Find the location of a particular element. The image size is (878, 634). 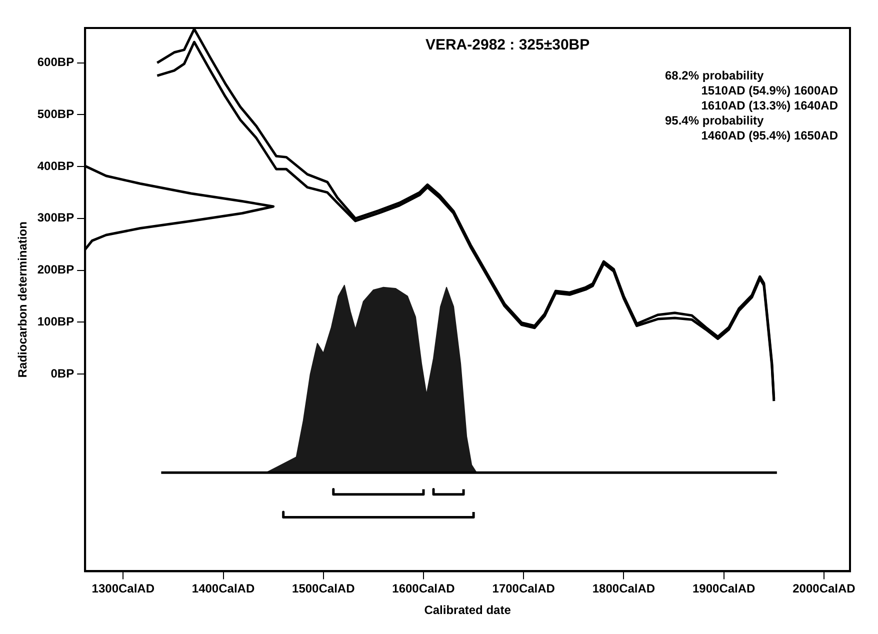

annotation: 68.2% probability is located at coordinates (714, 75).